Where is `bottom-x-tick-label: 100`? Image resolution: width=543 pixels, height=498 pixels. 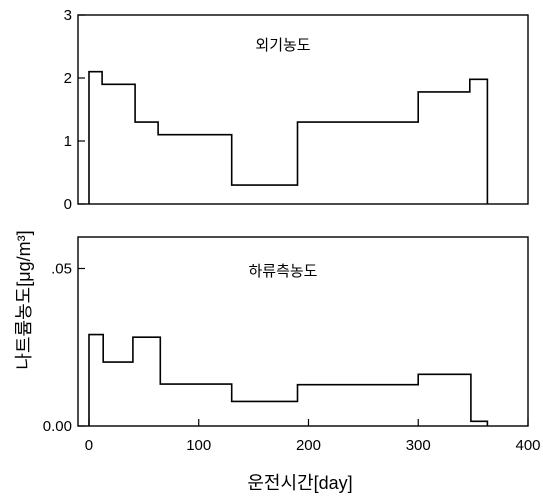 bottom-x-tick-label: 100 is located at coordinates (198, 445).